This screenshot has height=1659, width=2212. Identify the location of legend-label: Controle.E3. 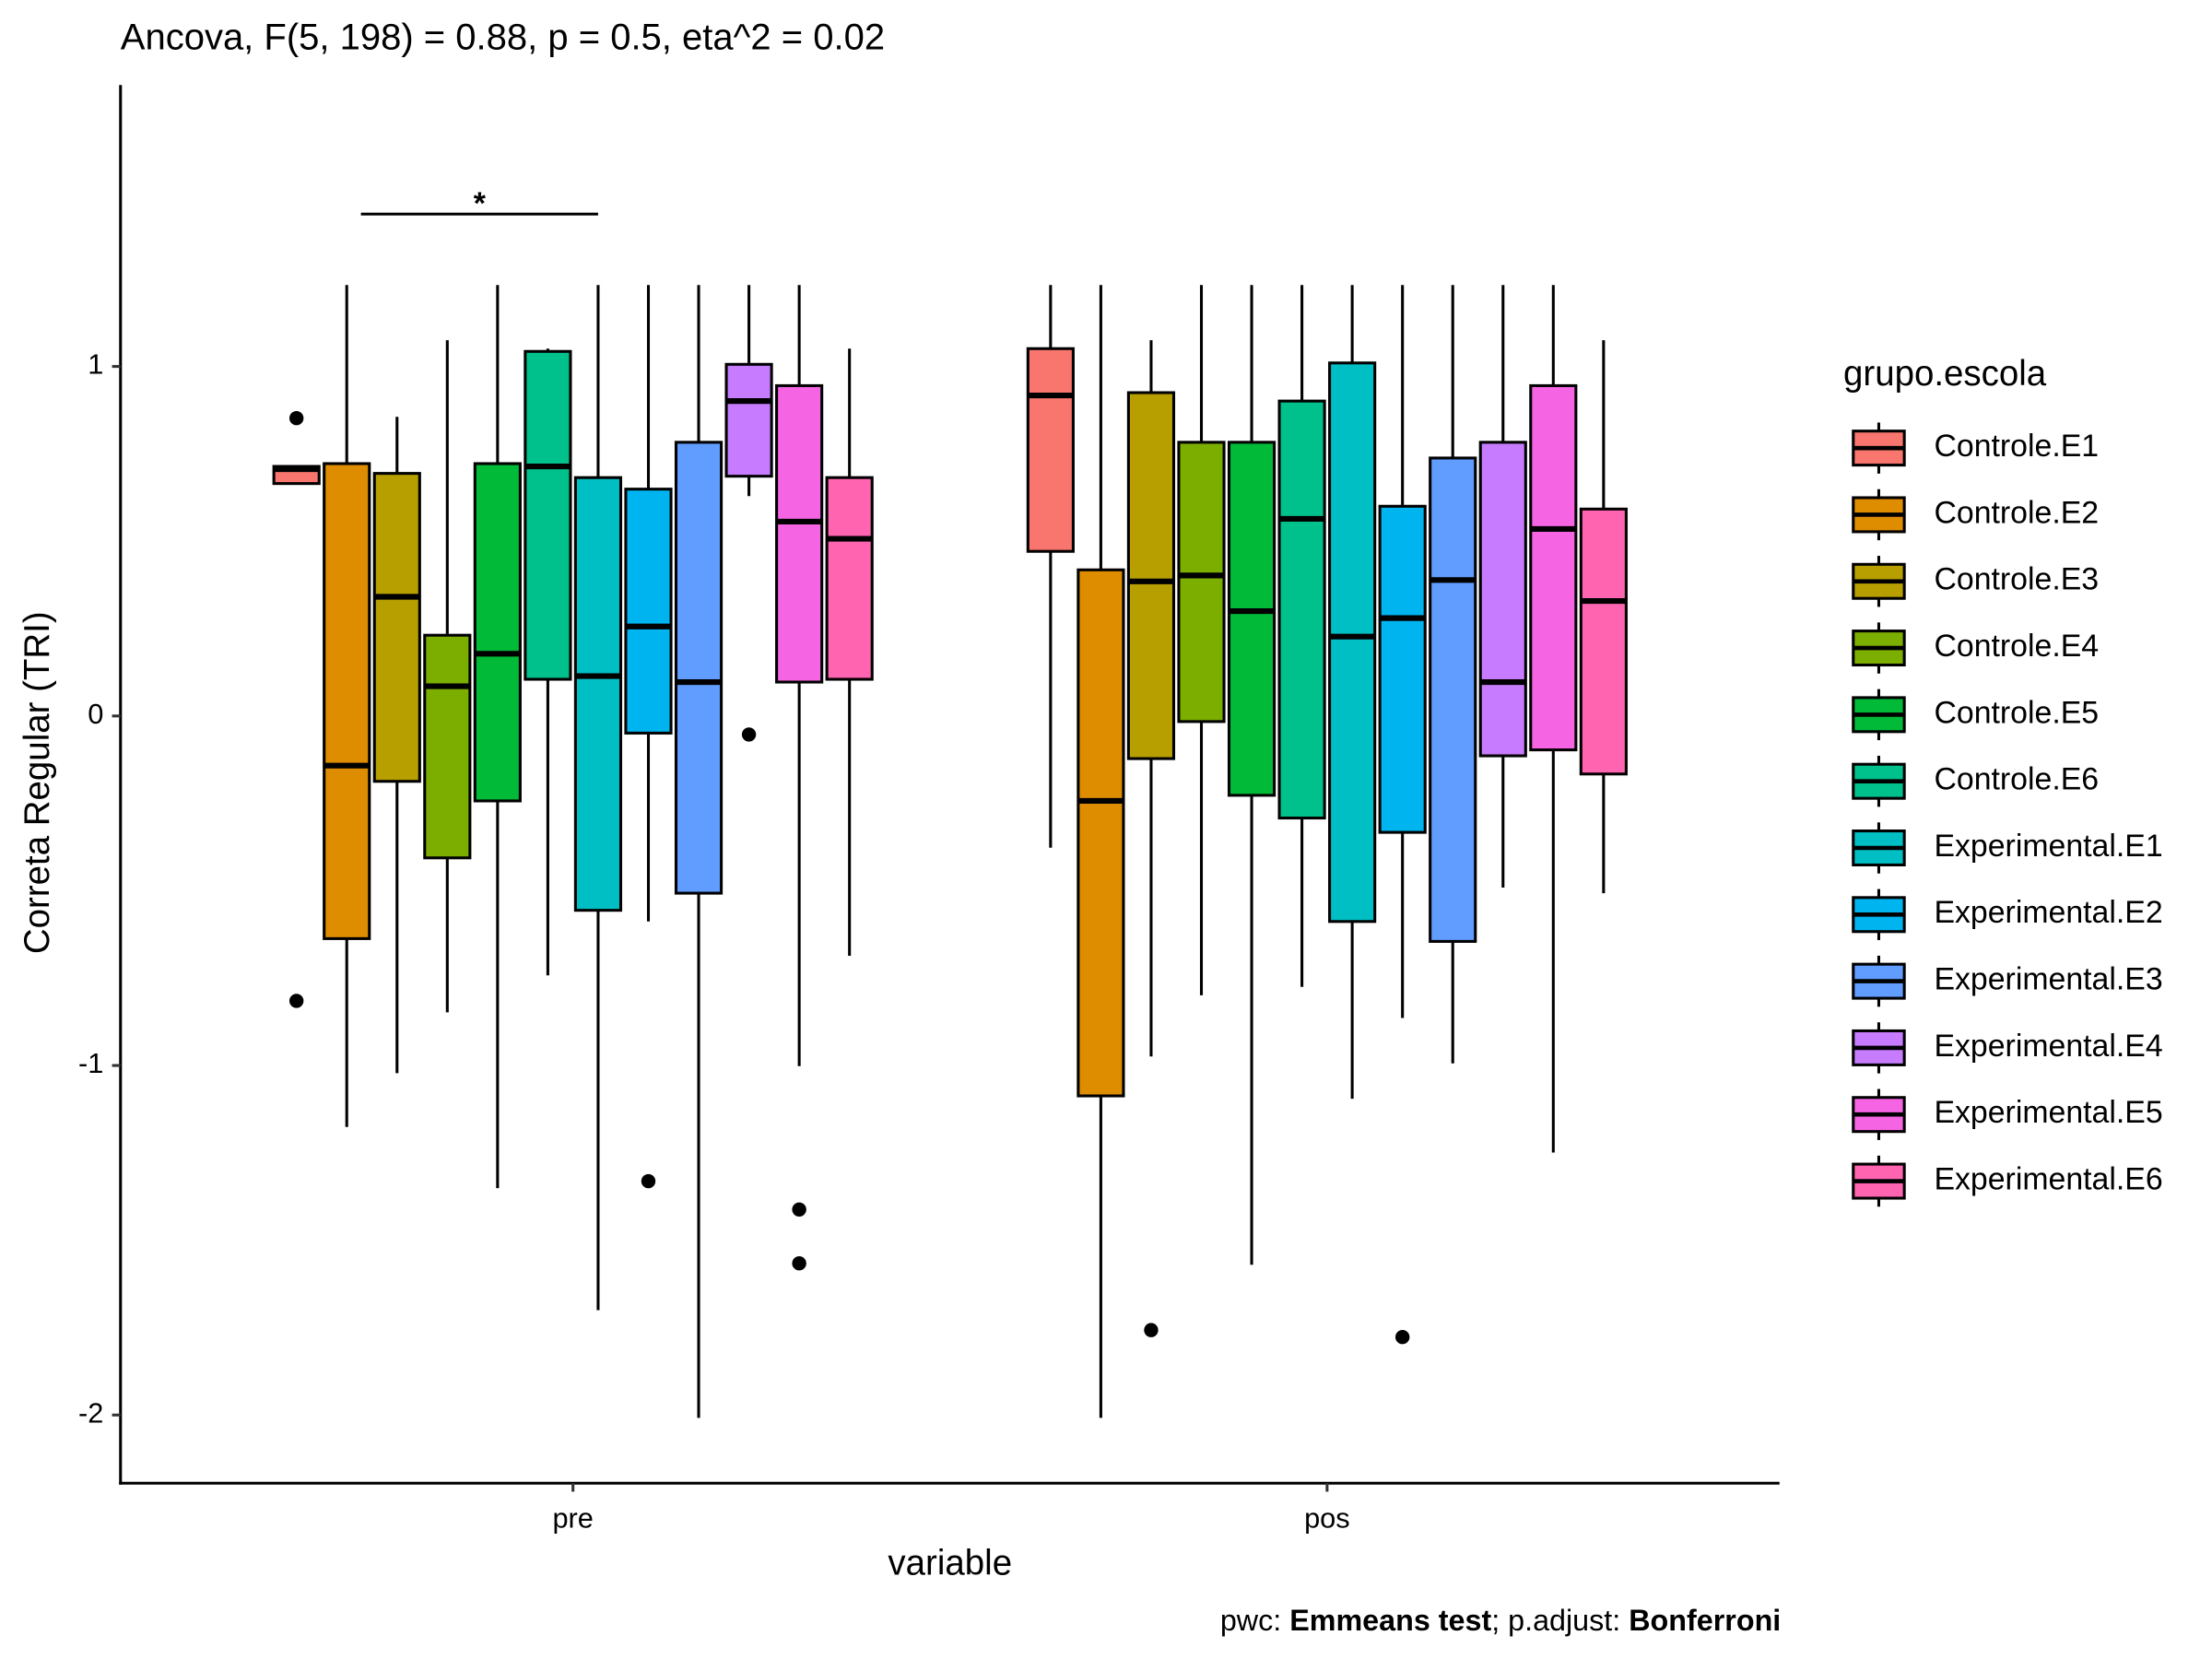
(2016, 579).